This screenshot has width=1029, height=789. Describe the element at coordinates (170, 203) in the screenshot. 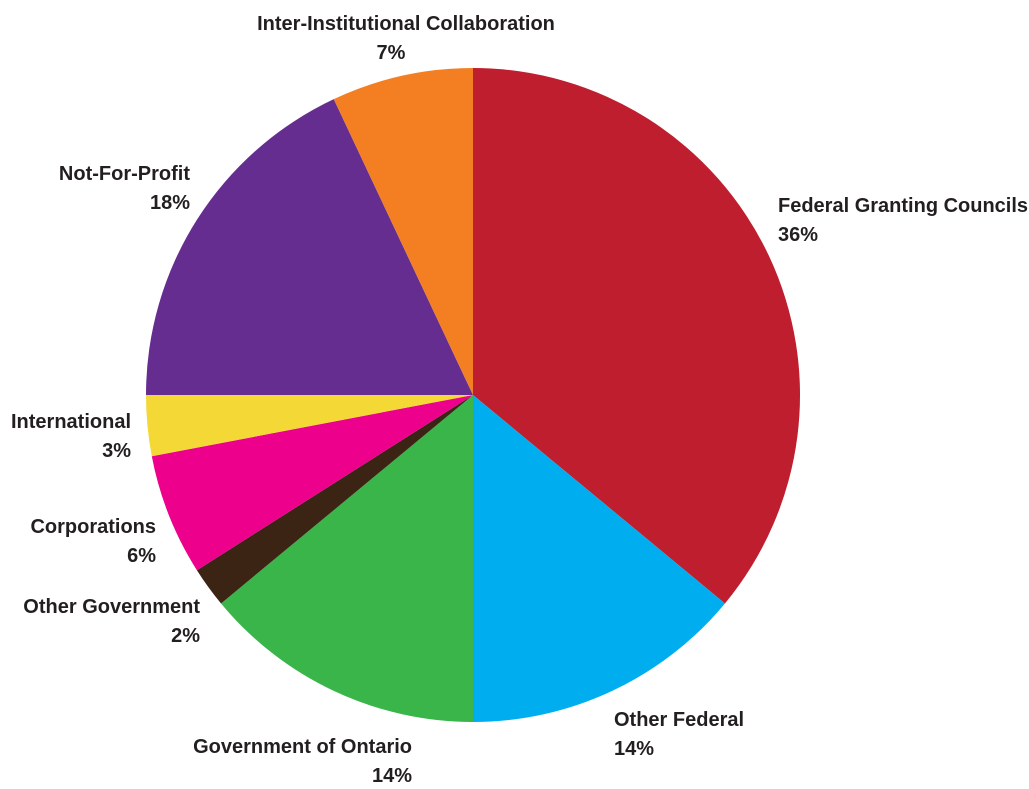

I see `slice-percent-not-for-profit: 18%` at that location.